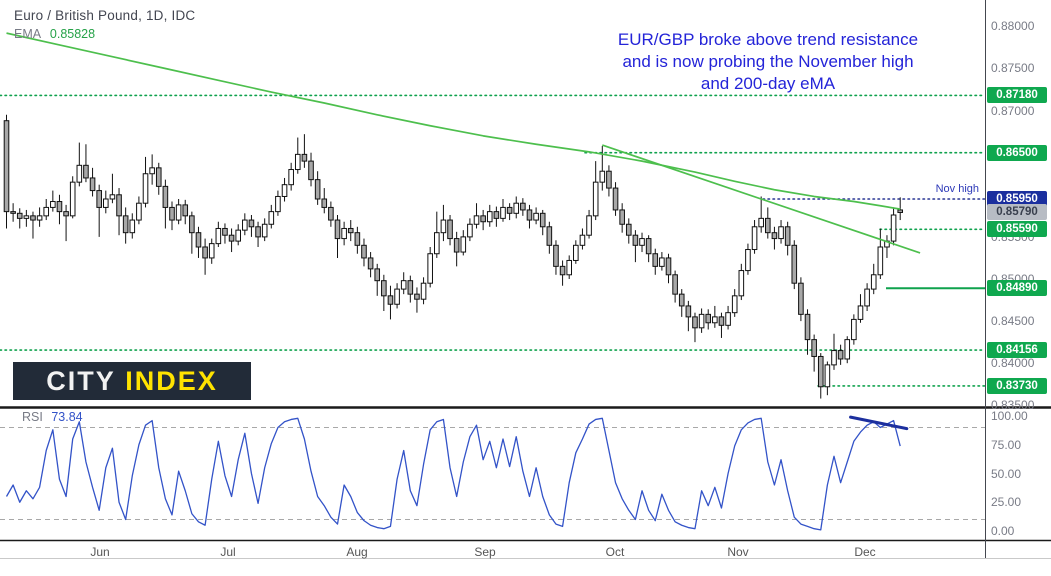 The height and width of the screenshot is (576, 1051). What do you see at coordinates (865, 552) in the screenshot?
I see `month-label: Dec` at bounding box center [865, 552].